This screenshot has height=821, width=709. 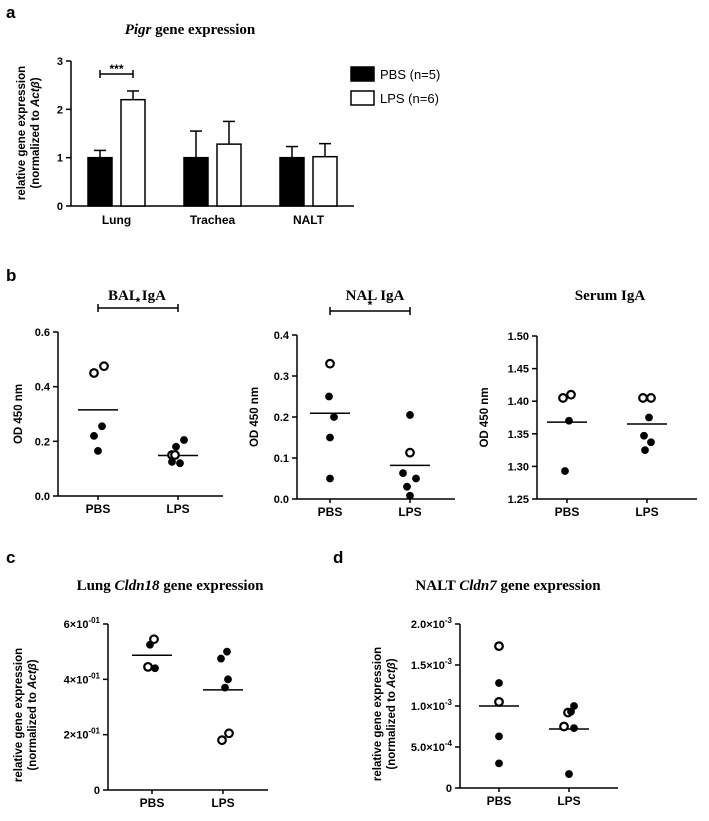 I want to click on y-tick-label: 1.0×10⁻³, so click(x=432, y=705).